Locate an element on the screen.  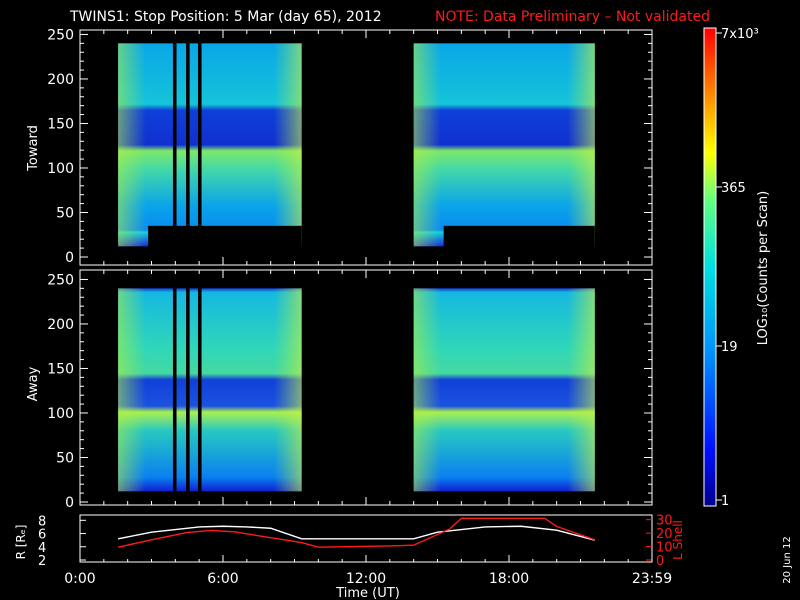
date-stamp: 20 Jun 12 is located at coordinates (787, 559).